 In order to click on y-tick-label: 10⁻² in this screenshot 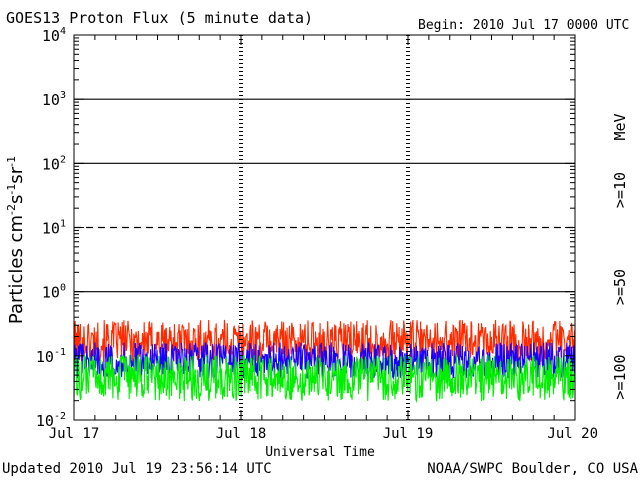, I will do `click(51, 420)`.